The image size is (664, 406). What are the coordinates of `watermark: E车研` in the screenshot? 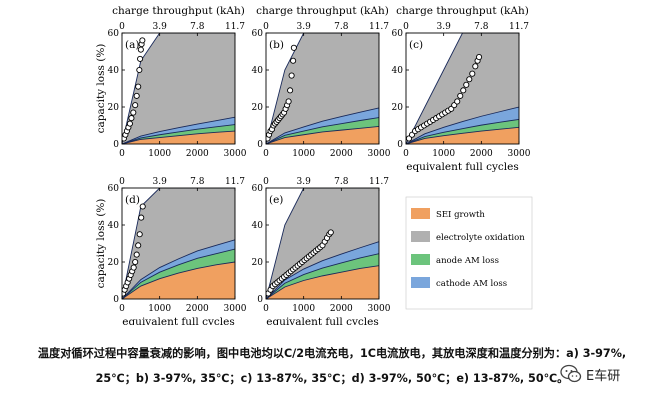 It's located at (610, 374).